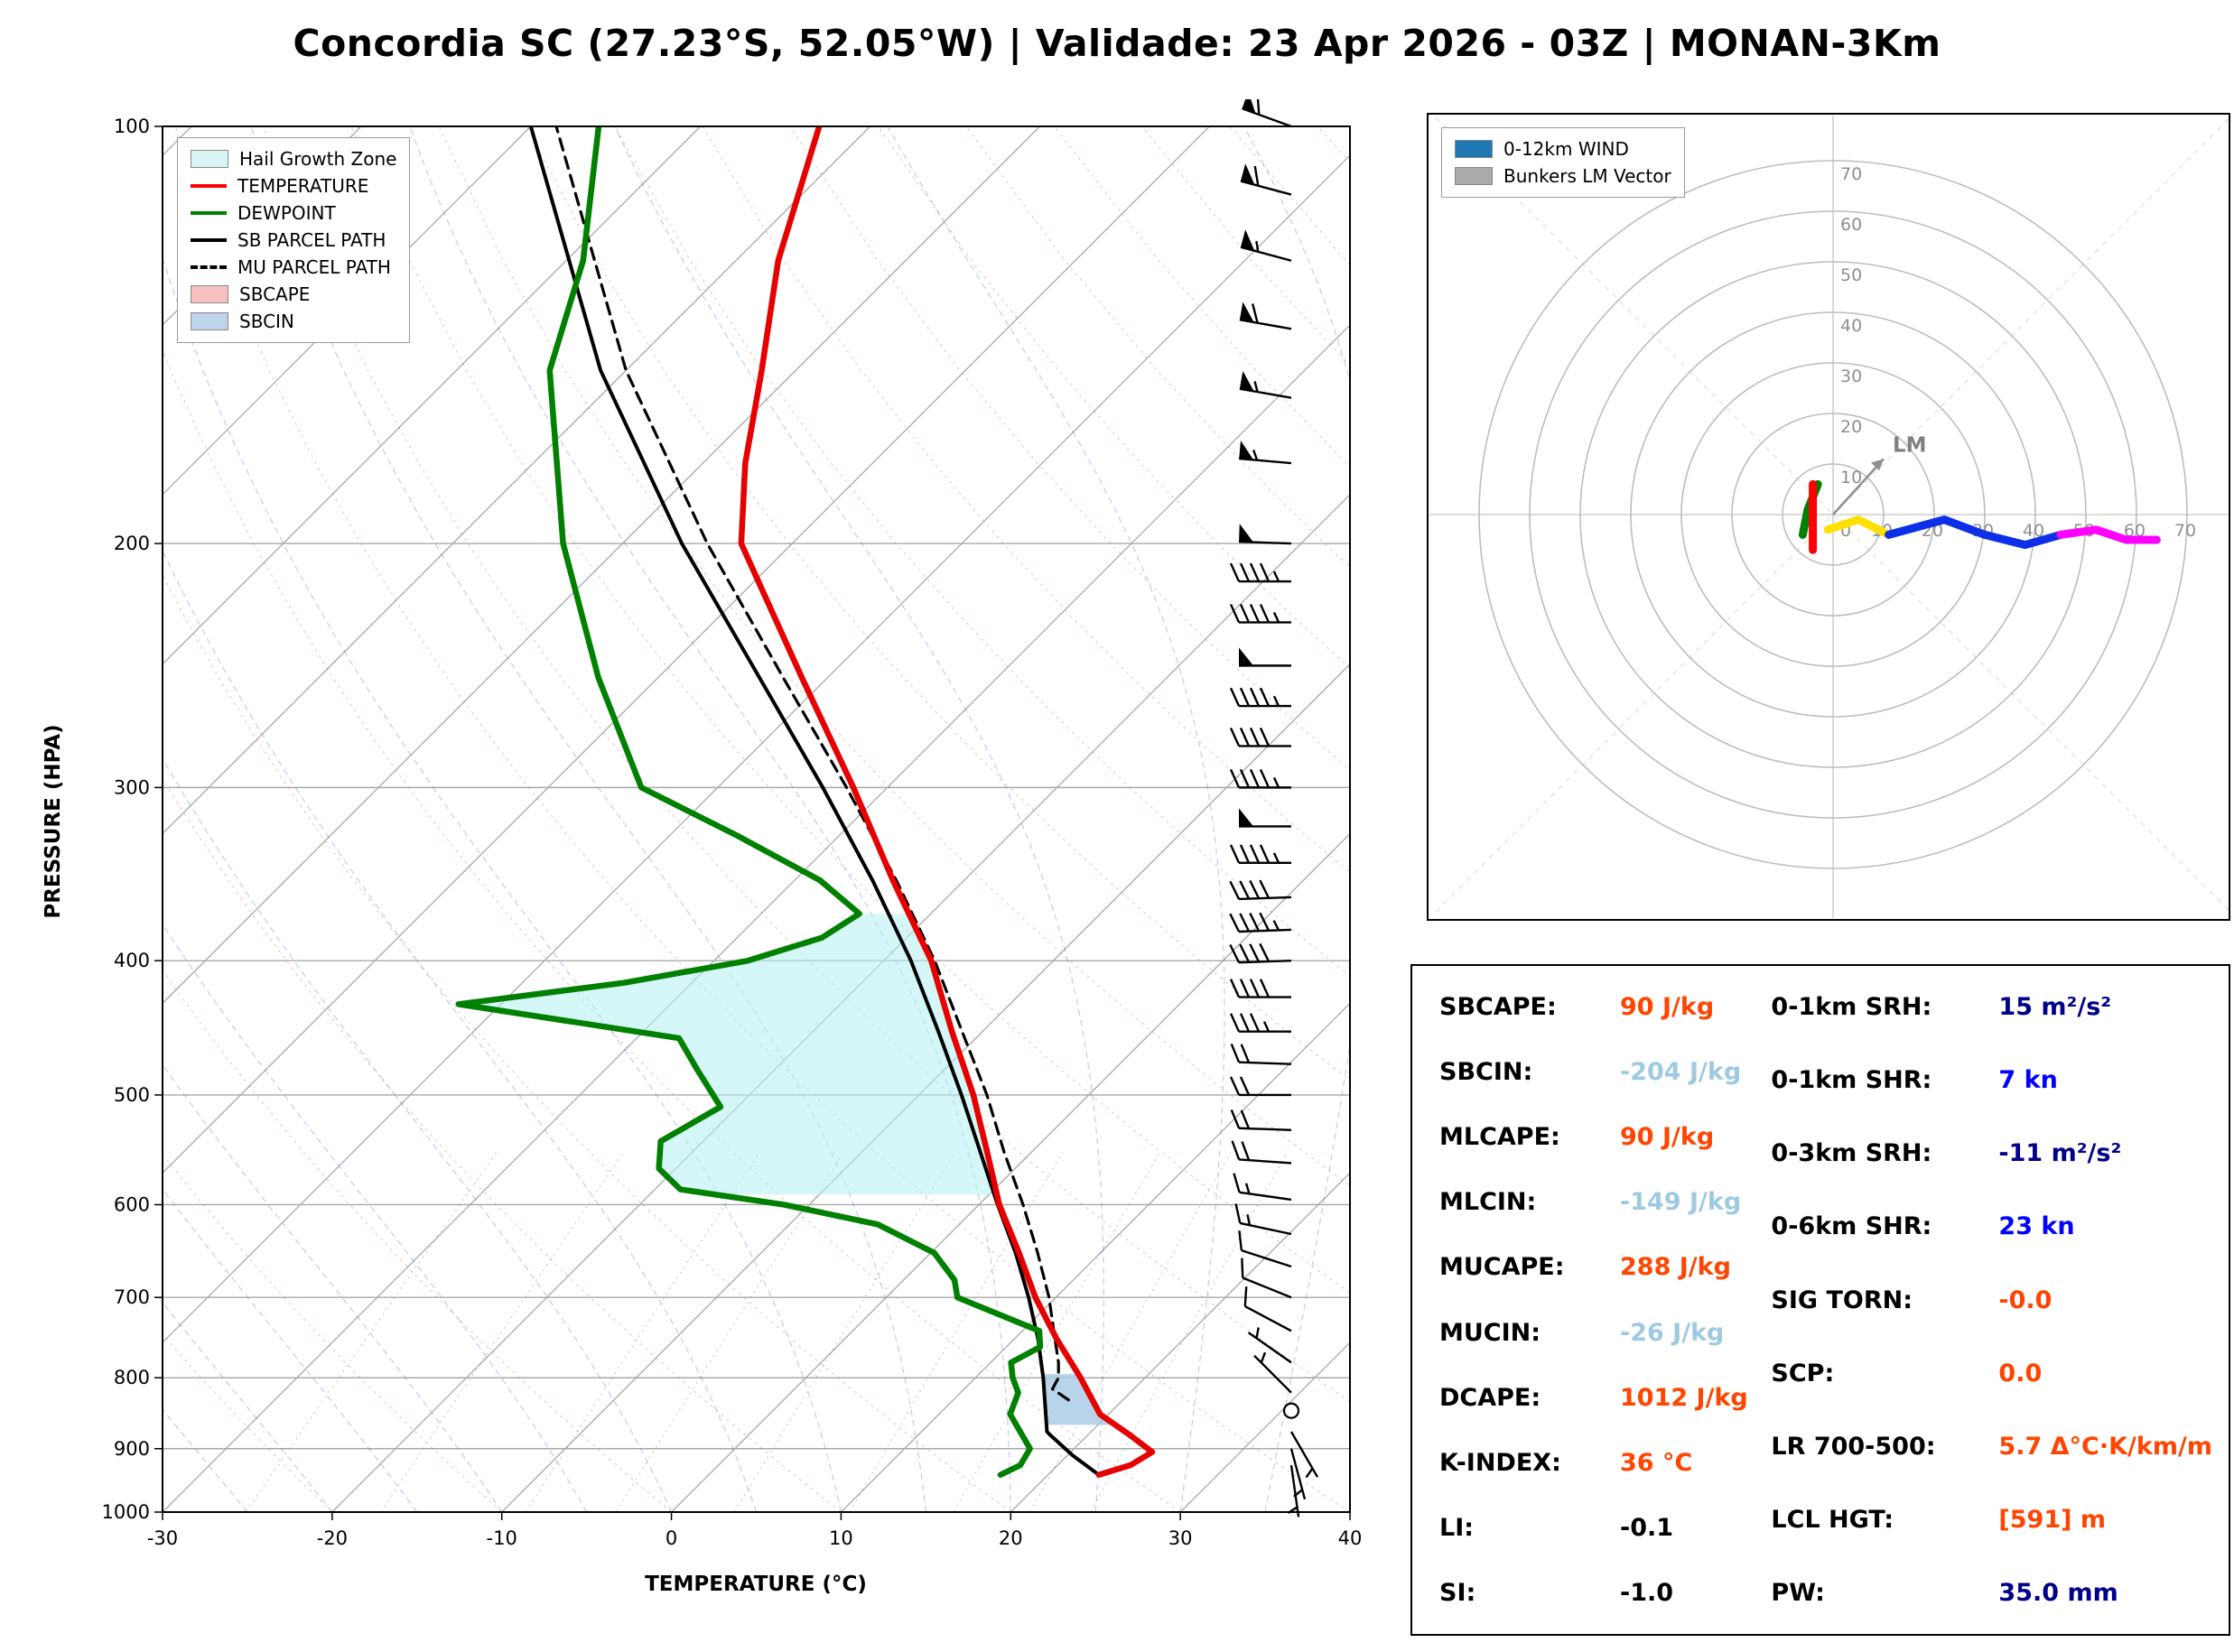 Image resolution: width=2234 pixels, height=1652 pixels. Describe the element at coordinates (1488, 1202) in the screenshot. I see `index-label: MLCIN:` at that location.